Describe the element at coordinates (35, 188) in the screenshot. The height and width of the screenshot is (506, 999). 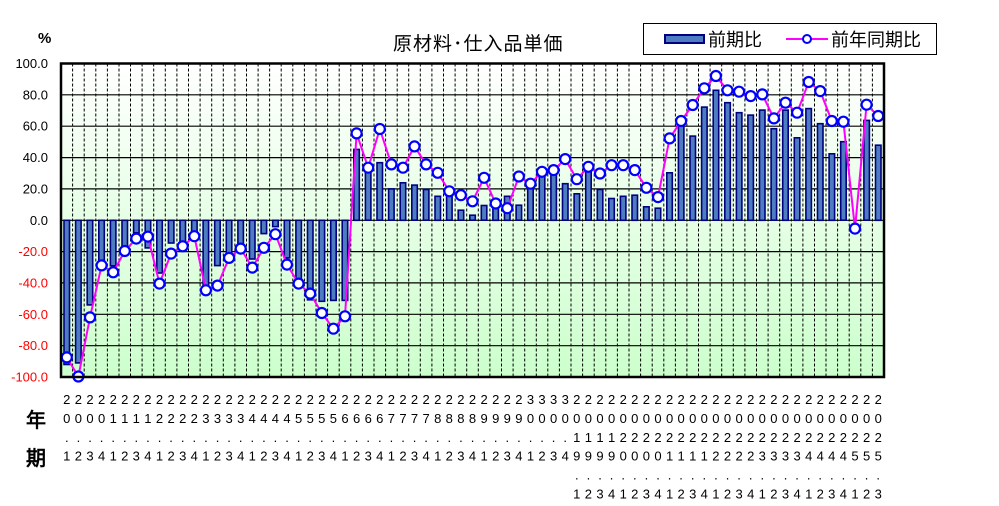
I see `y-tick-label: 20.0` at that location.